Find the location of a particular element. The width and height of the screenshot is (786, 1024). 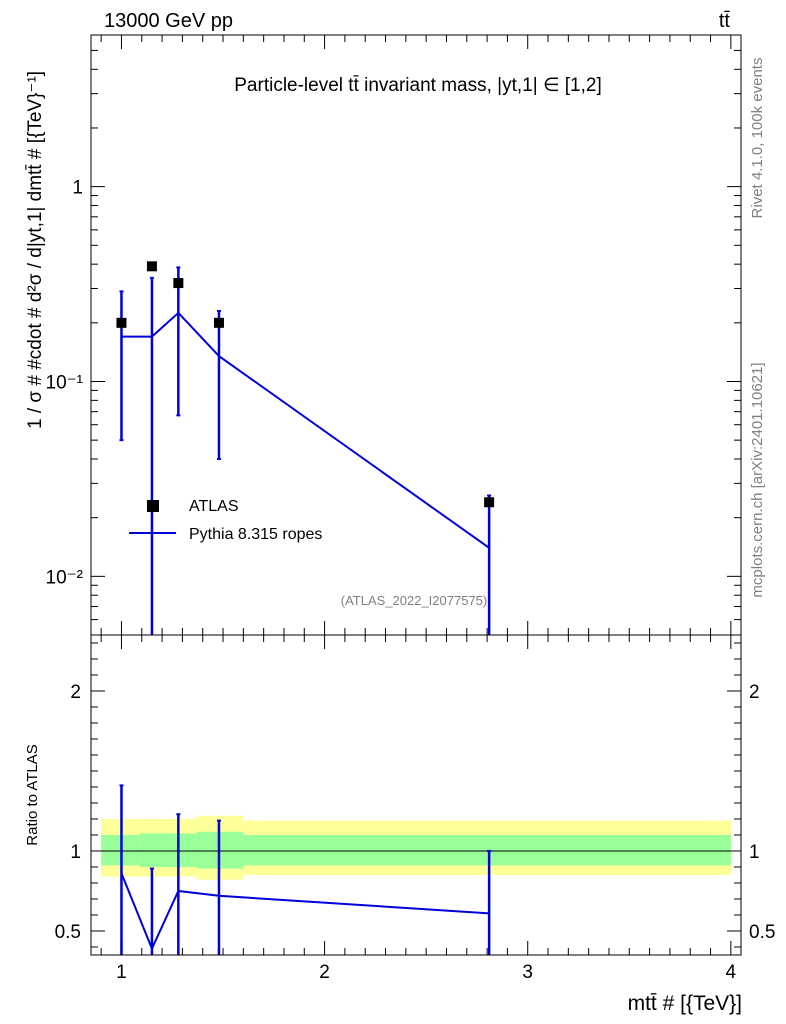

mcplots-label: mcplots.cern.ch [arXiv:2401.10621] is located at coordinates (757, 479).